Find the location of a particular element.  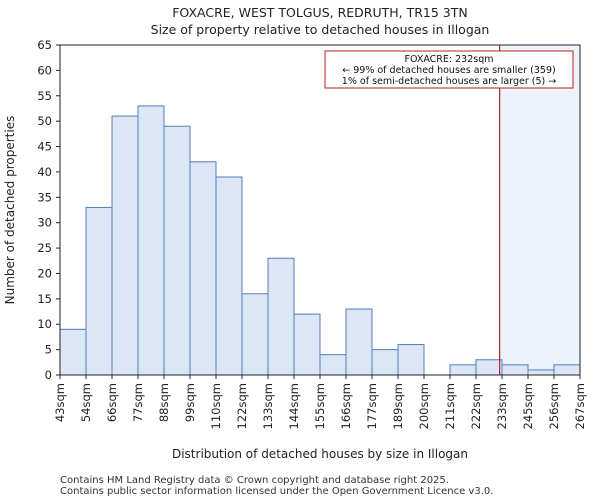

bar-77sqm is located at coordinates (151, 240).